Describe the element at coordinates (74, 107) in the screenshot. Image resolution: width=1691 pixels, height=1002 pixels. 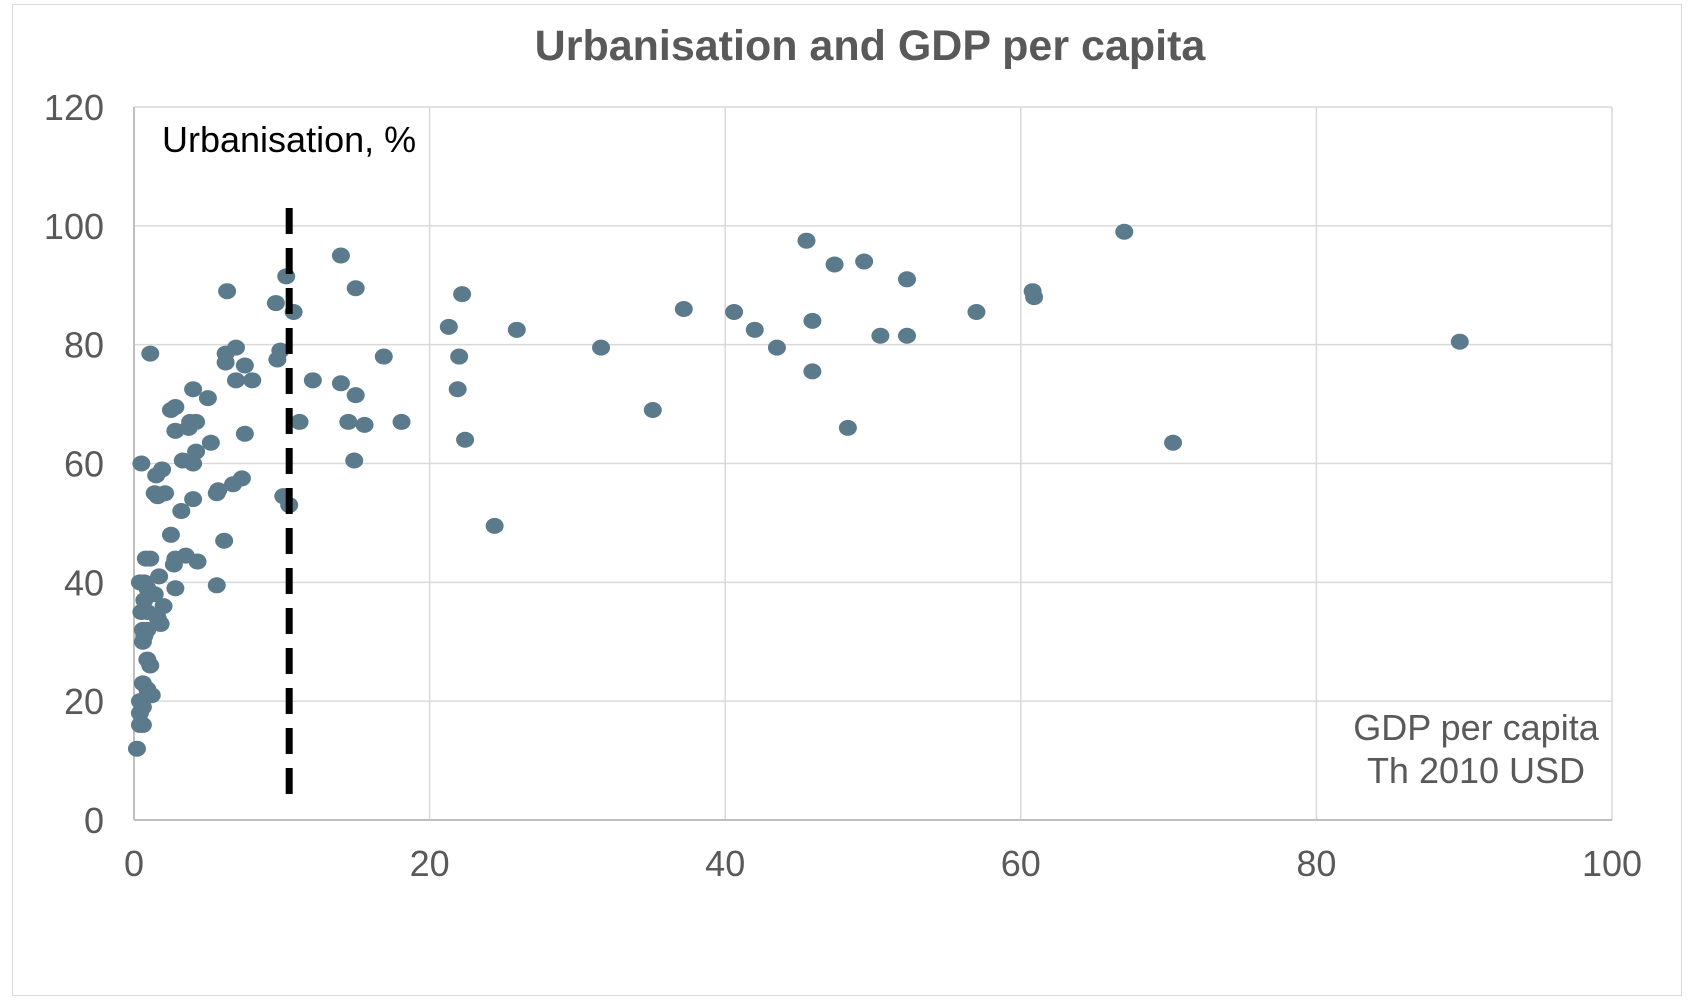
I see `y-tick-label: 120` at that location.